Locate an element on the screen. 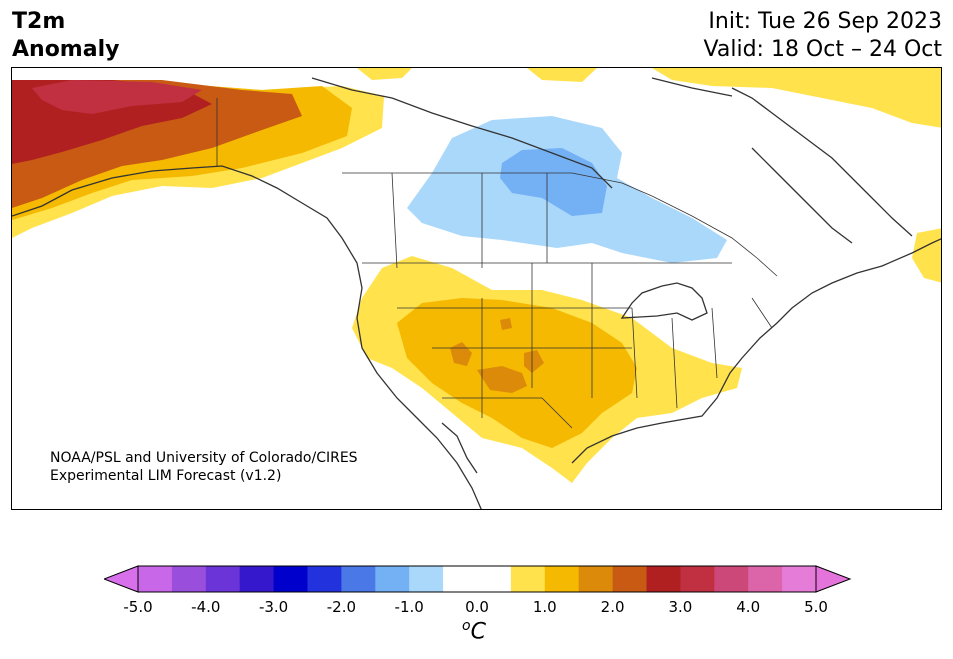 This screenshot has height=659, width=953. colorbar-unit: oC is located at coordinates (474, 631).